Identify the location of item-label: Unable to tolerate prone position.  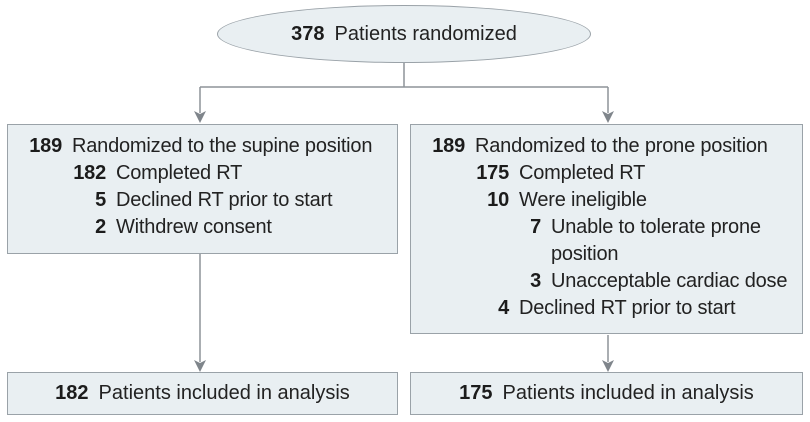
(656, 240).